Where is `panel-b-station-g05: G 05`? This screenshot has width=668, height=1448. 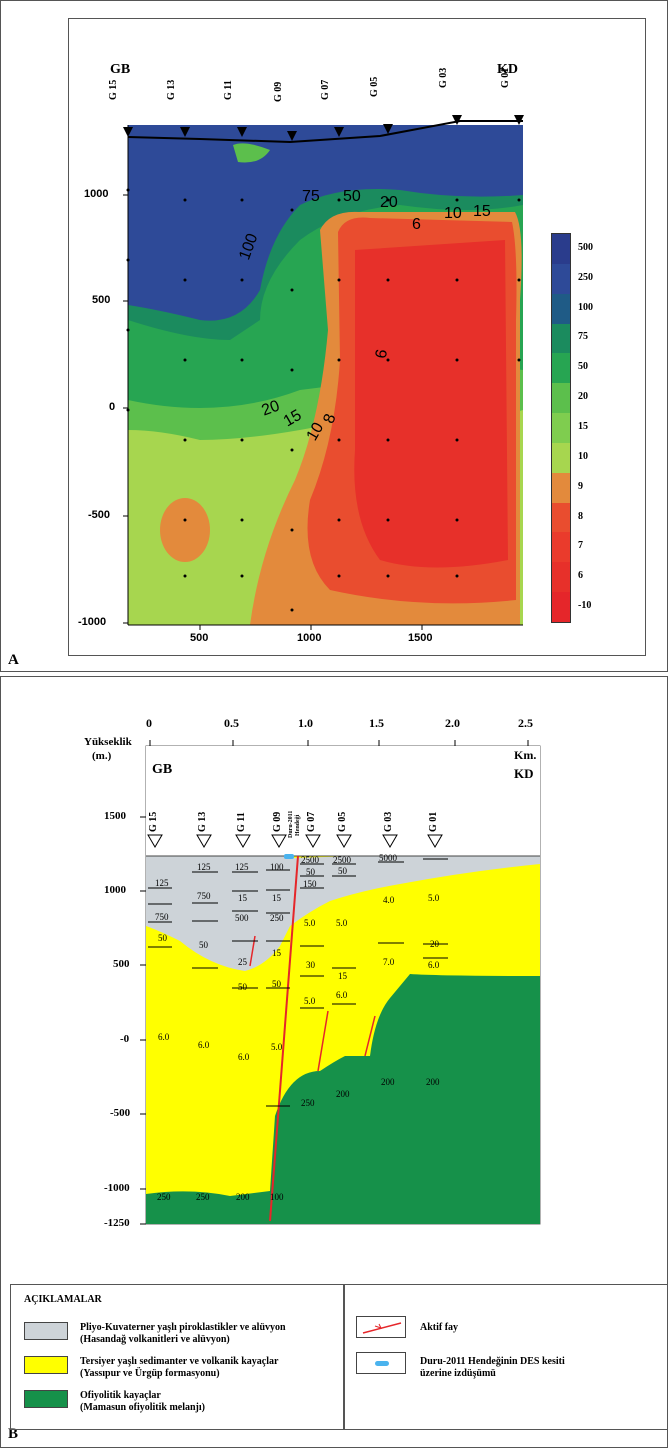 panel-b-station-g05: G 05 is located at coordinates (342, 821).